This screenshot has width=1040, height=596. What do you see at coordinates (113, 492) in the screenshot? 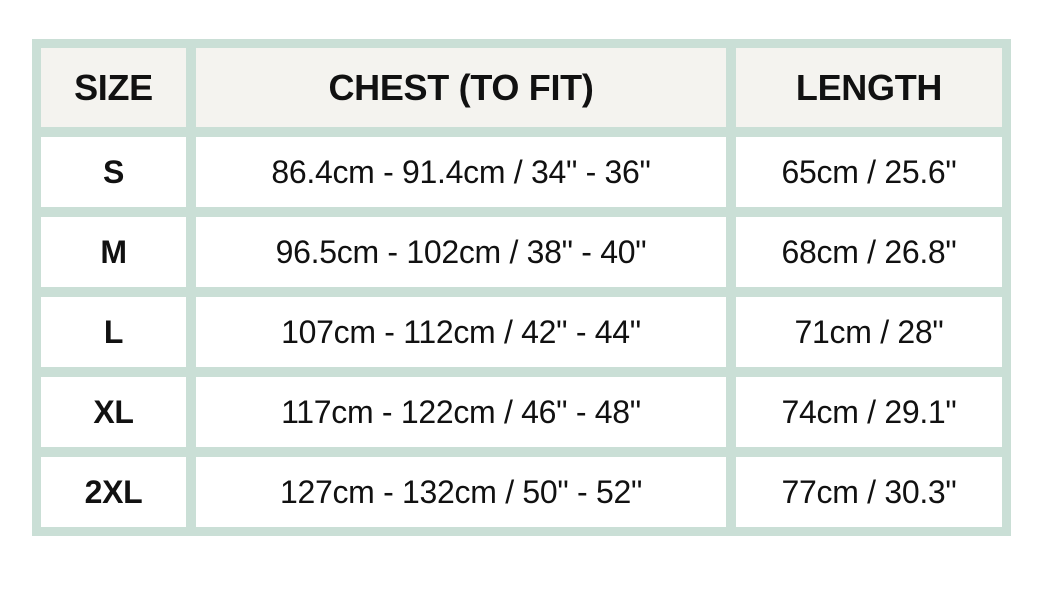
I see `size-cell: 2XL` at bounding box center [113, 492].